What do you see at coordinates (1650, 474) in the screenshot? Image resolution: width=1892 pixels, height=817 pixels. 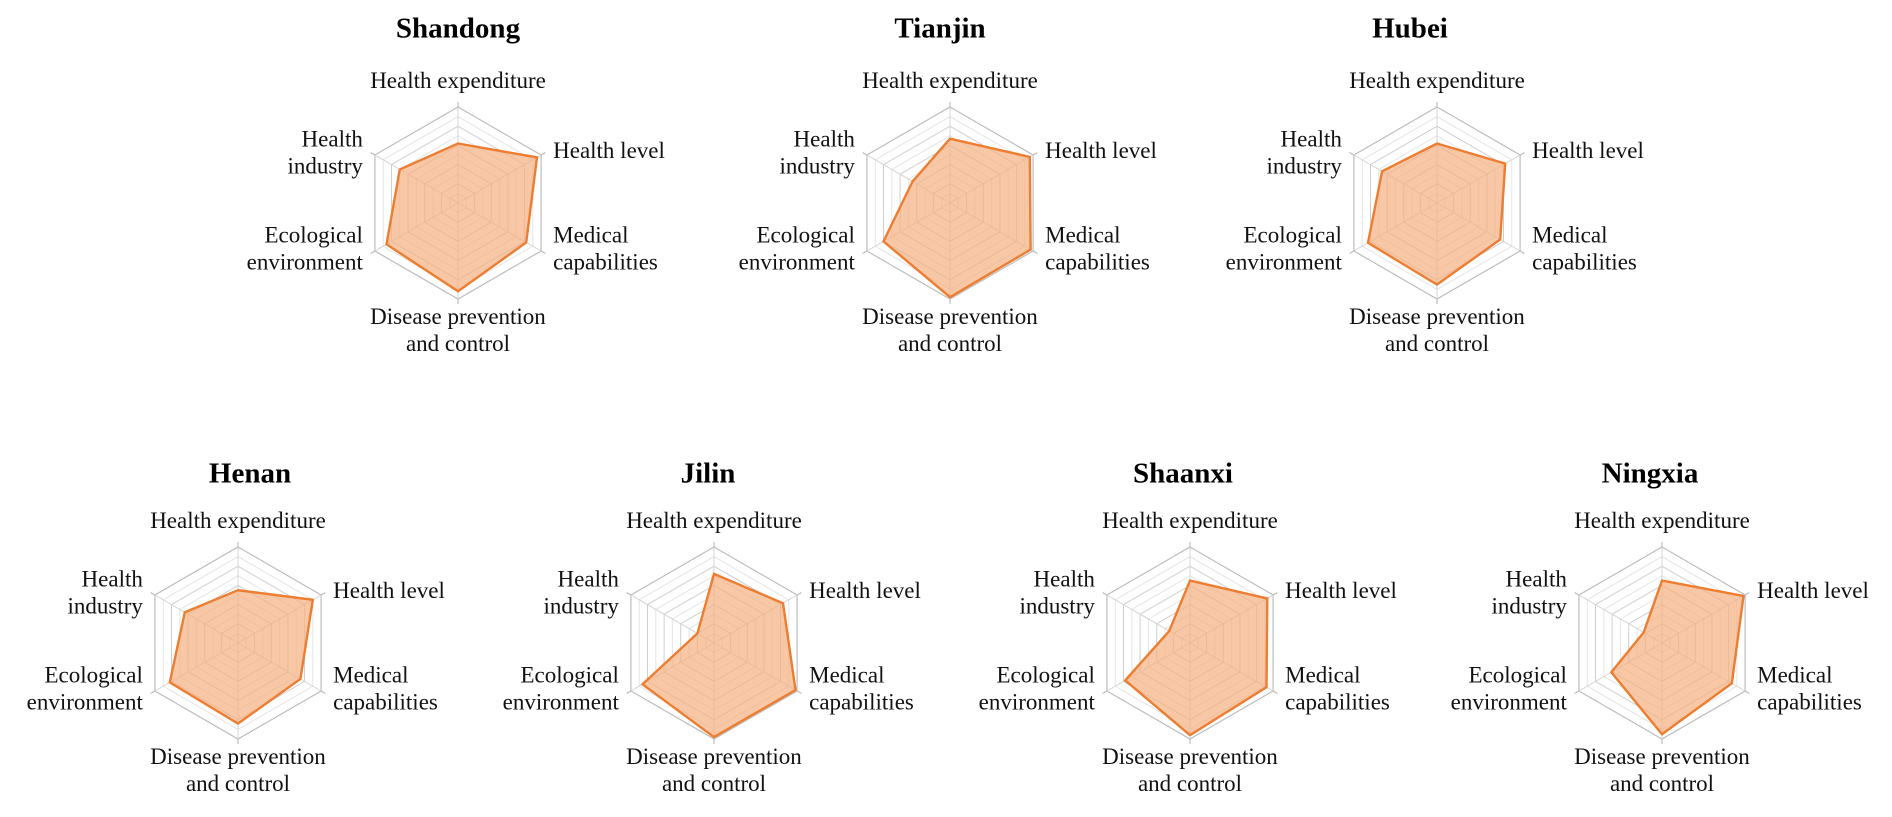 I see `chart-title: Ningxia` at bounding box center [1650, 474].